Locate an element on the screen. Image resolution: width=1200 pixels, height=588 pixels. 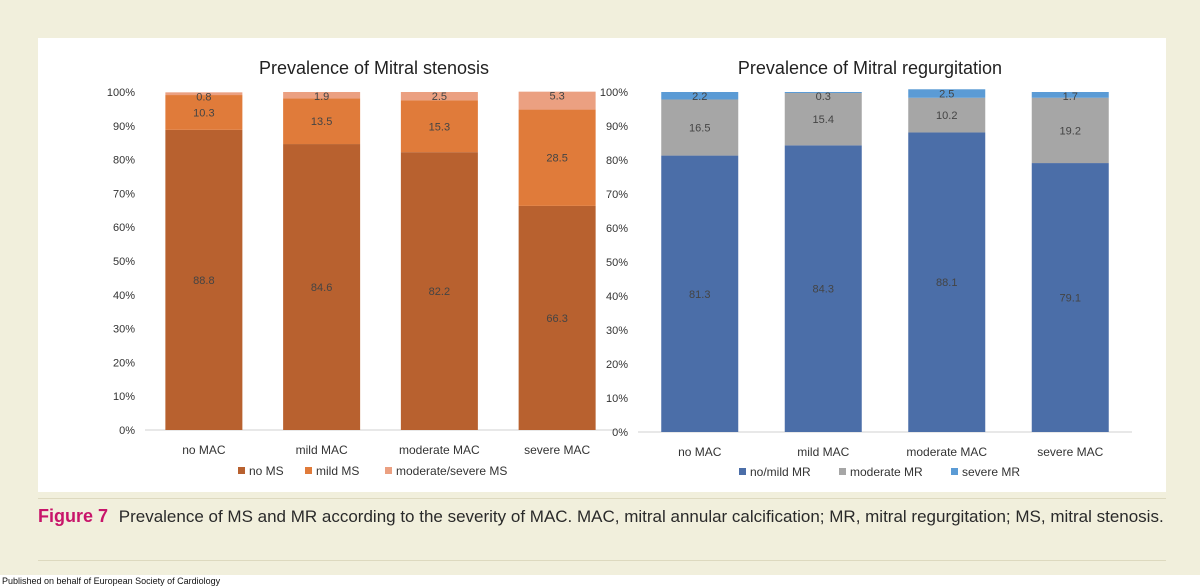
data-label-ms: 28.5 is located at coordinates (556, 159).